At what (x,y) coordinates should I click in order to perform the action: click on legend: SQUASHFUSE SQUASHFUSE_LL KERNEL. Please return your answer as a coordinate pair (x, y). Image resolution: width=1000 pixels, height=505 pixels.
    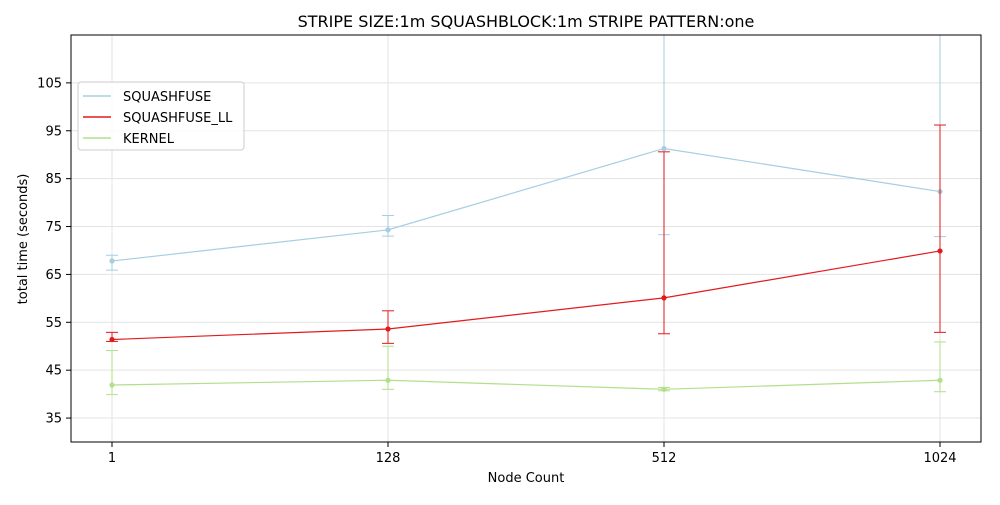
    Looking at the image, I should click on (161, 116).